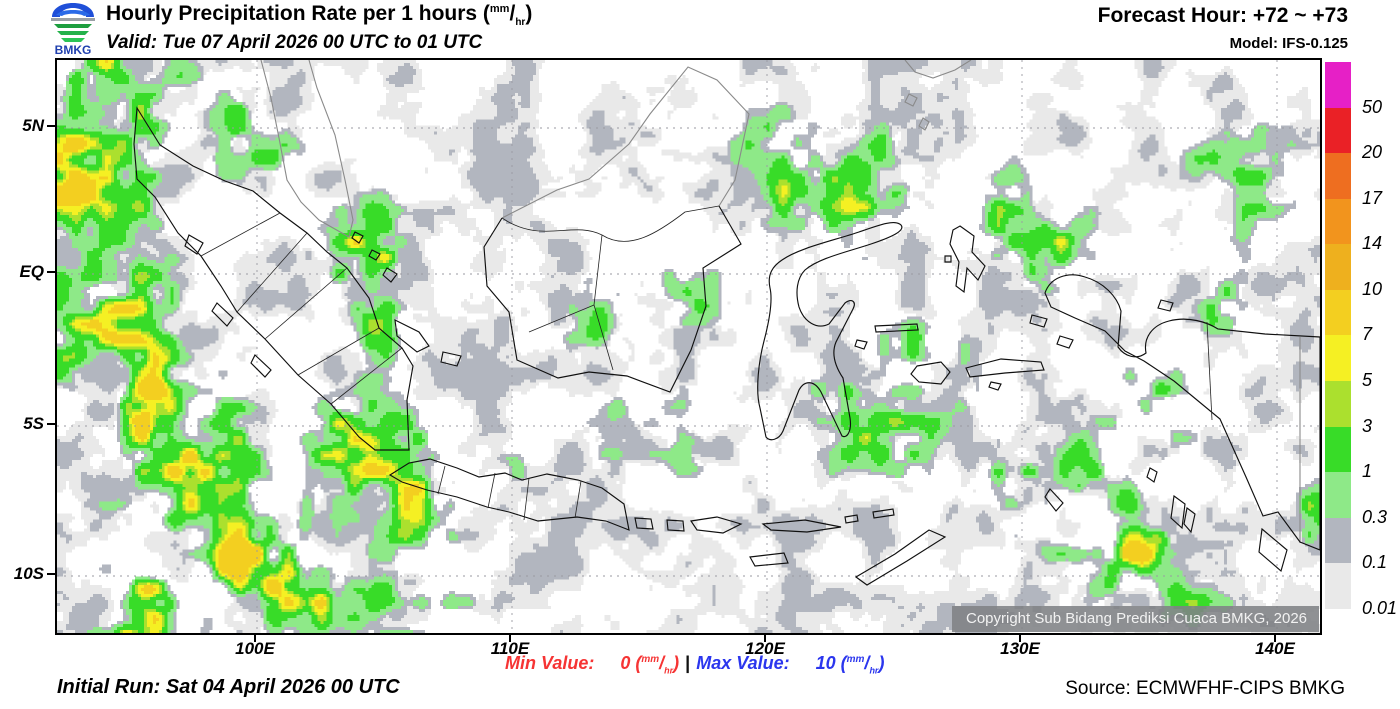 This screenshot has width=1400, height=709. Describe the element at coordinates (228, 687) in the screenshot. I see `initial-run-label: Initial Run: Sat 04 April 2026 00 UTC` at that location.